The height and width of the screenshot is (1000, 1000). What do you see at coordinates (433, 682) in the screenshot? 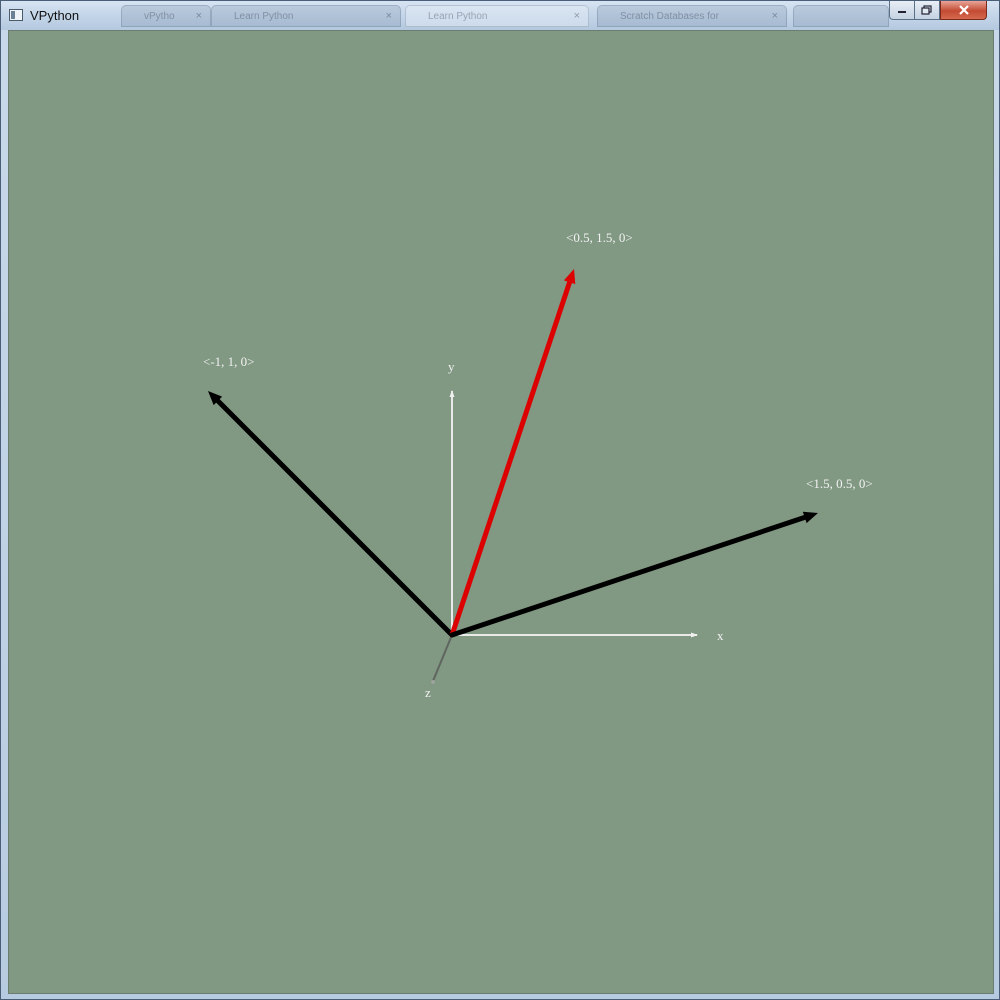
I see `z-axis-tip` at bounding box center [433, 682].